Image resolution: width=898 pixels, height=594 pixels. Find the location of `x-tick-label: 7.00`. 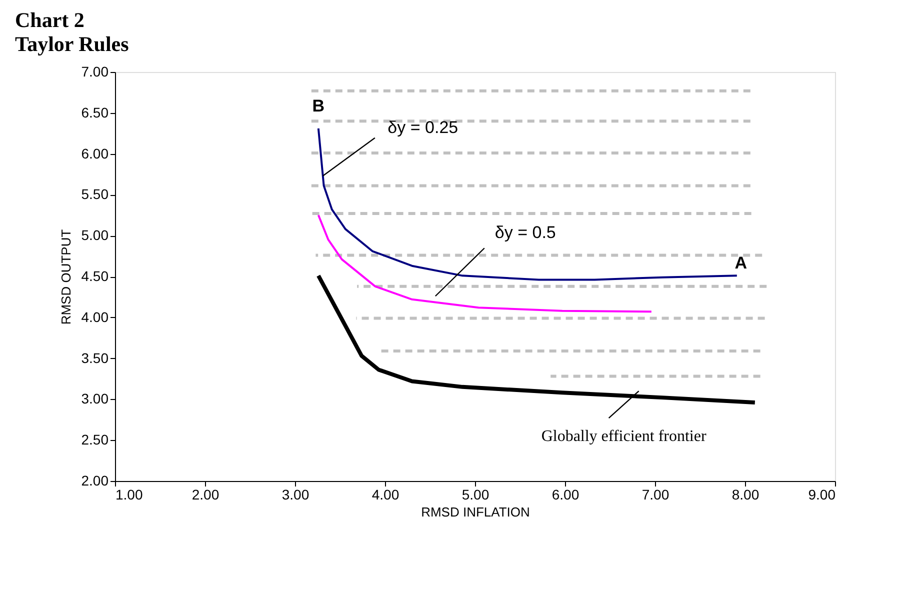

x-tick-label: 7.00 is located at coordinates (656, 494).